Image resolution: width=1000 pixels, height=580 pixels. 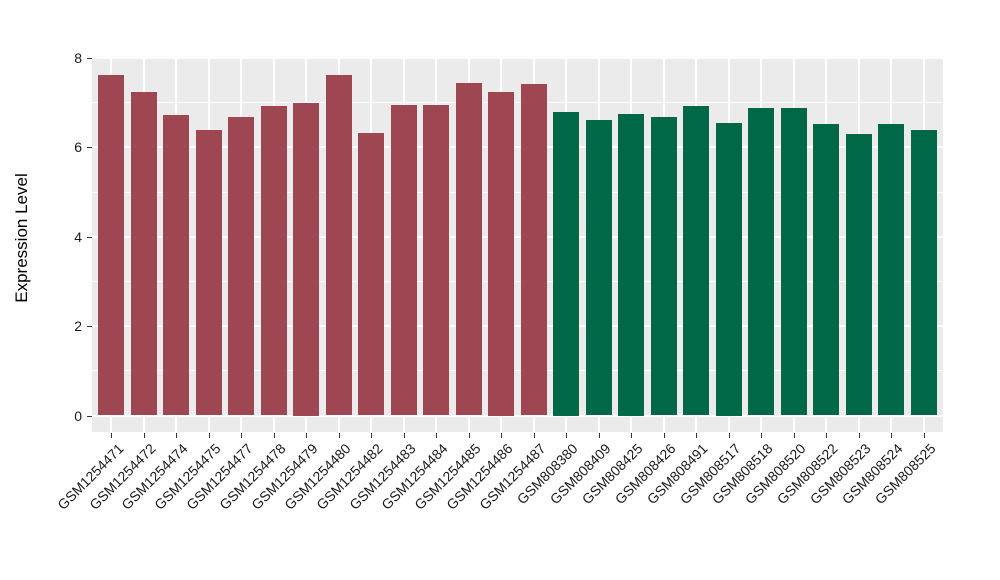 I want to click on bar-GSM808523, so click(x=858, y=275).